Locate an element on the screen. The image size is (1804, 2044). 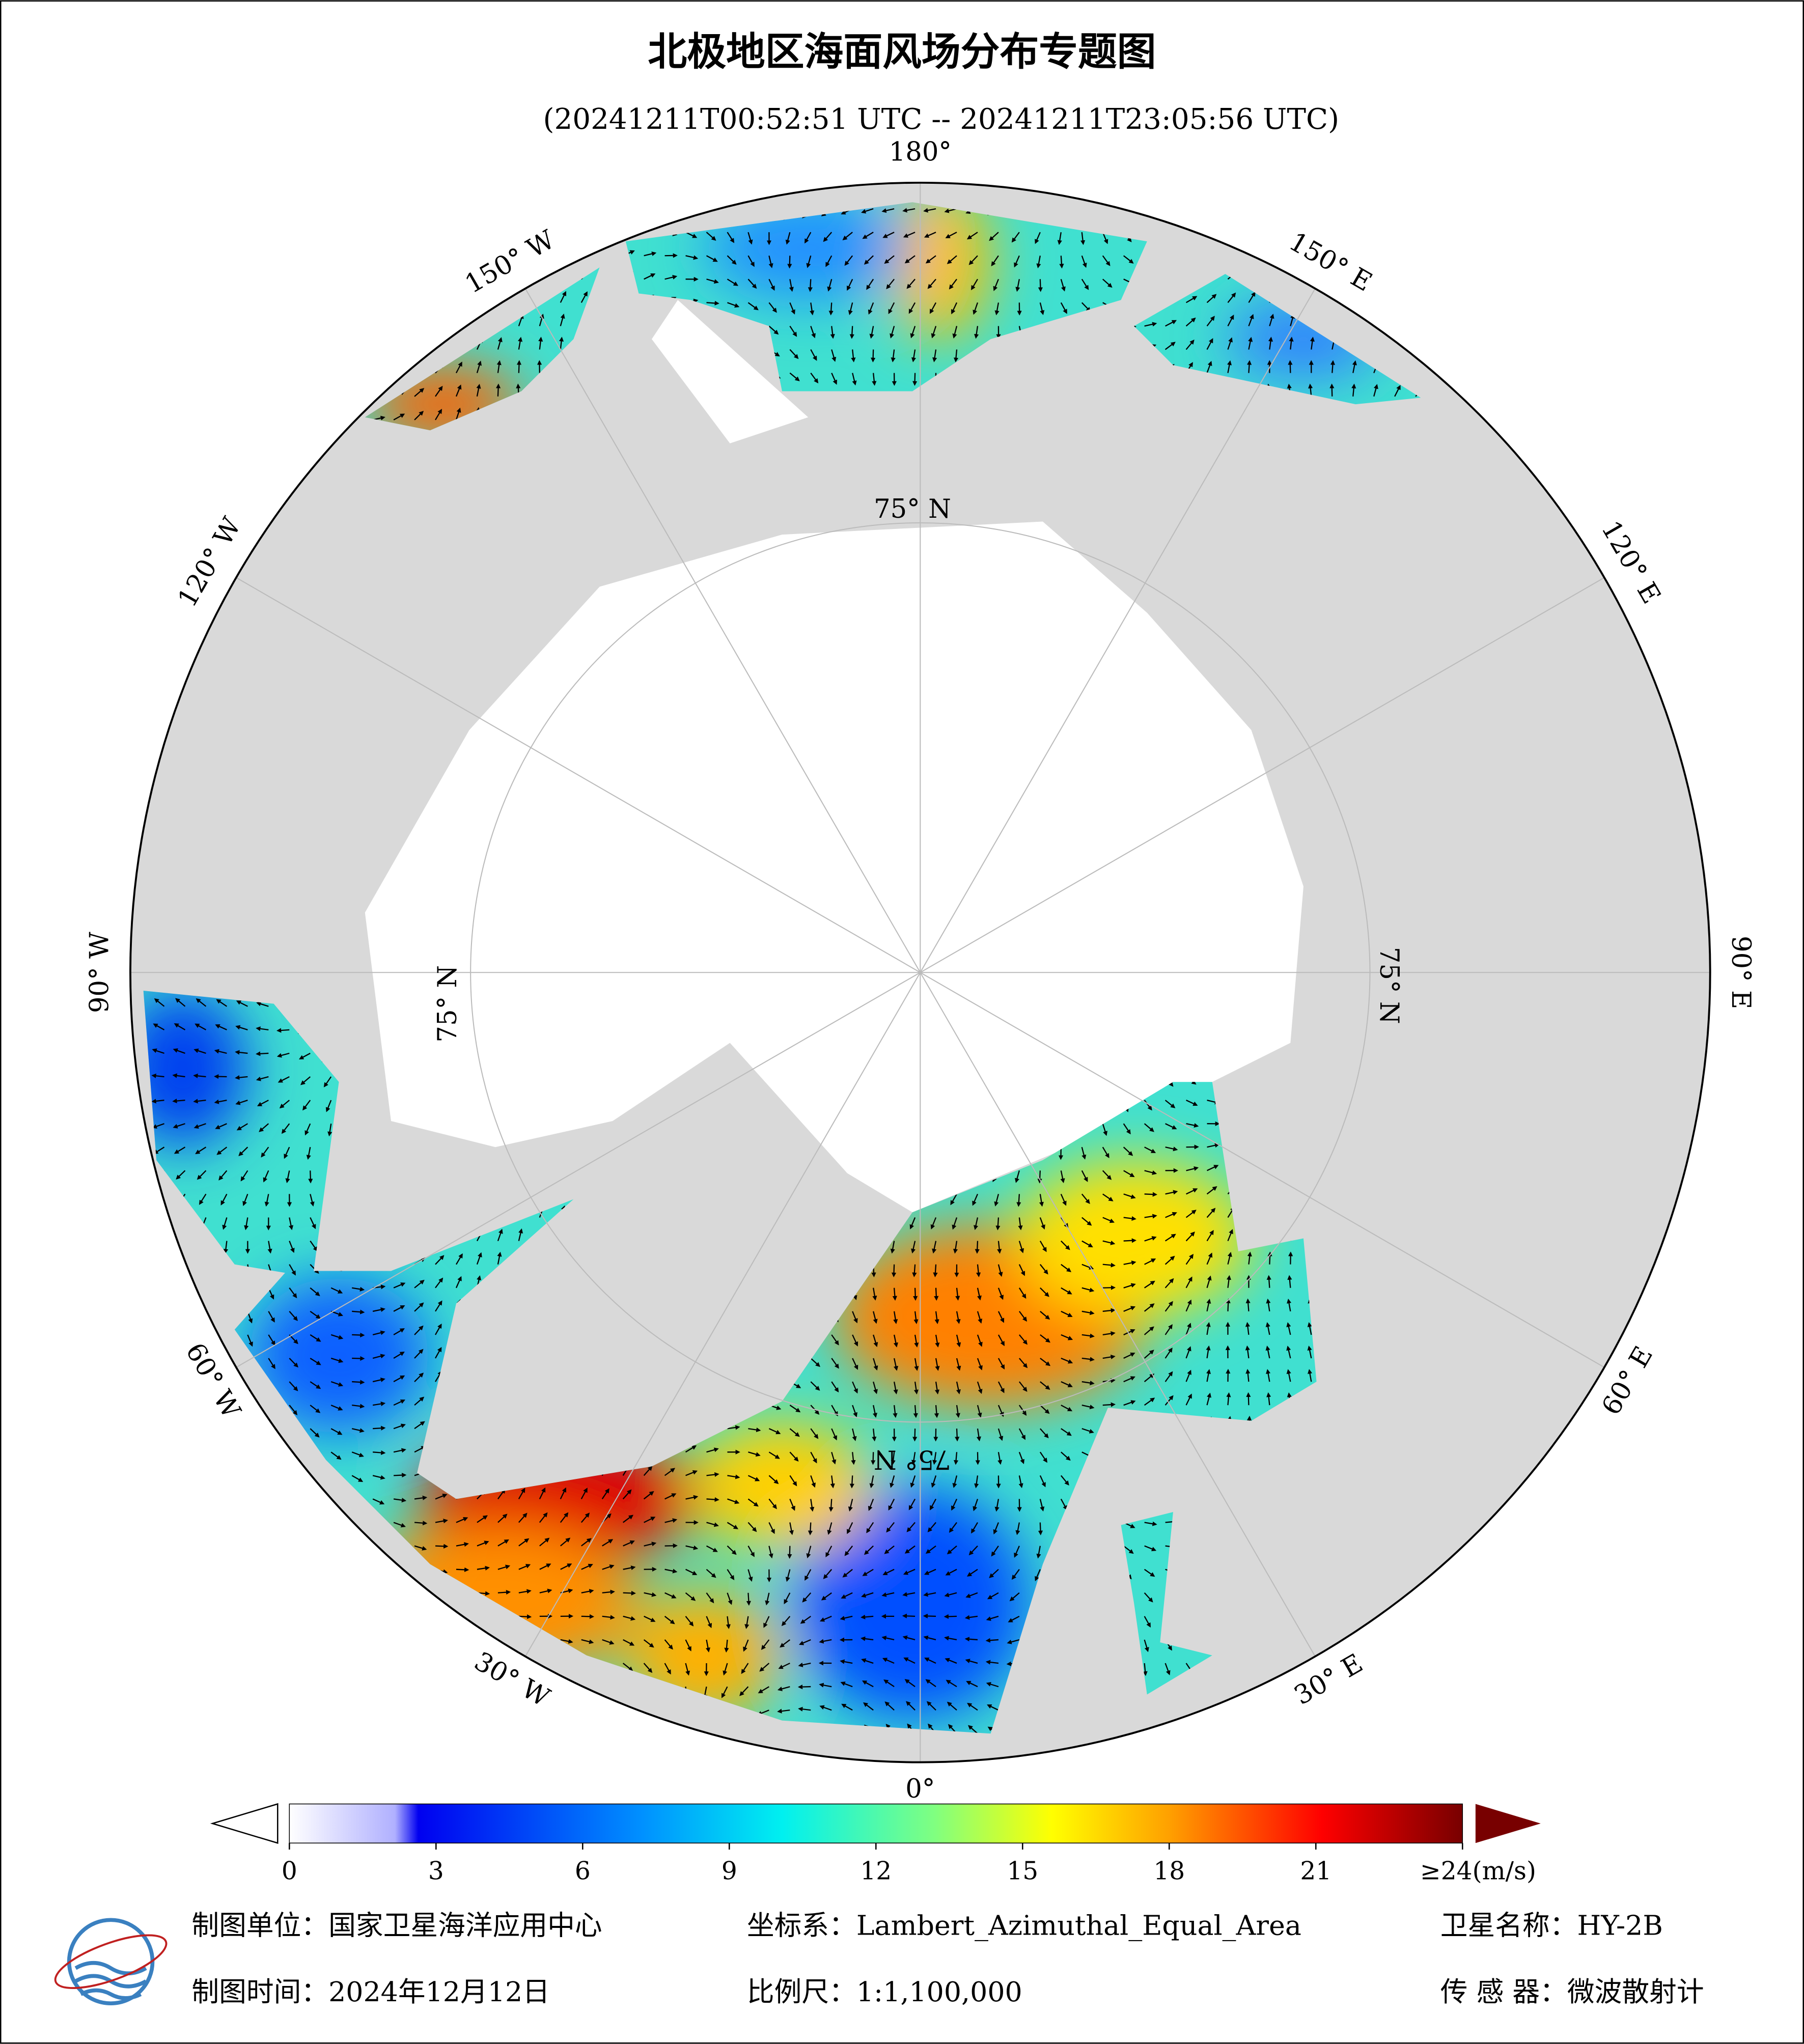
footer-date: 制图时间：2024年12月12日 is located at coordinates (370, 1992).